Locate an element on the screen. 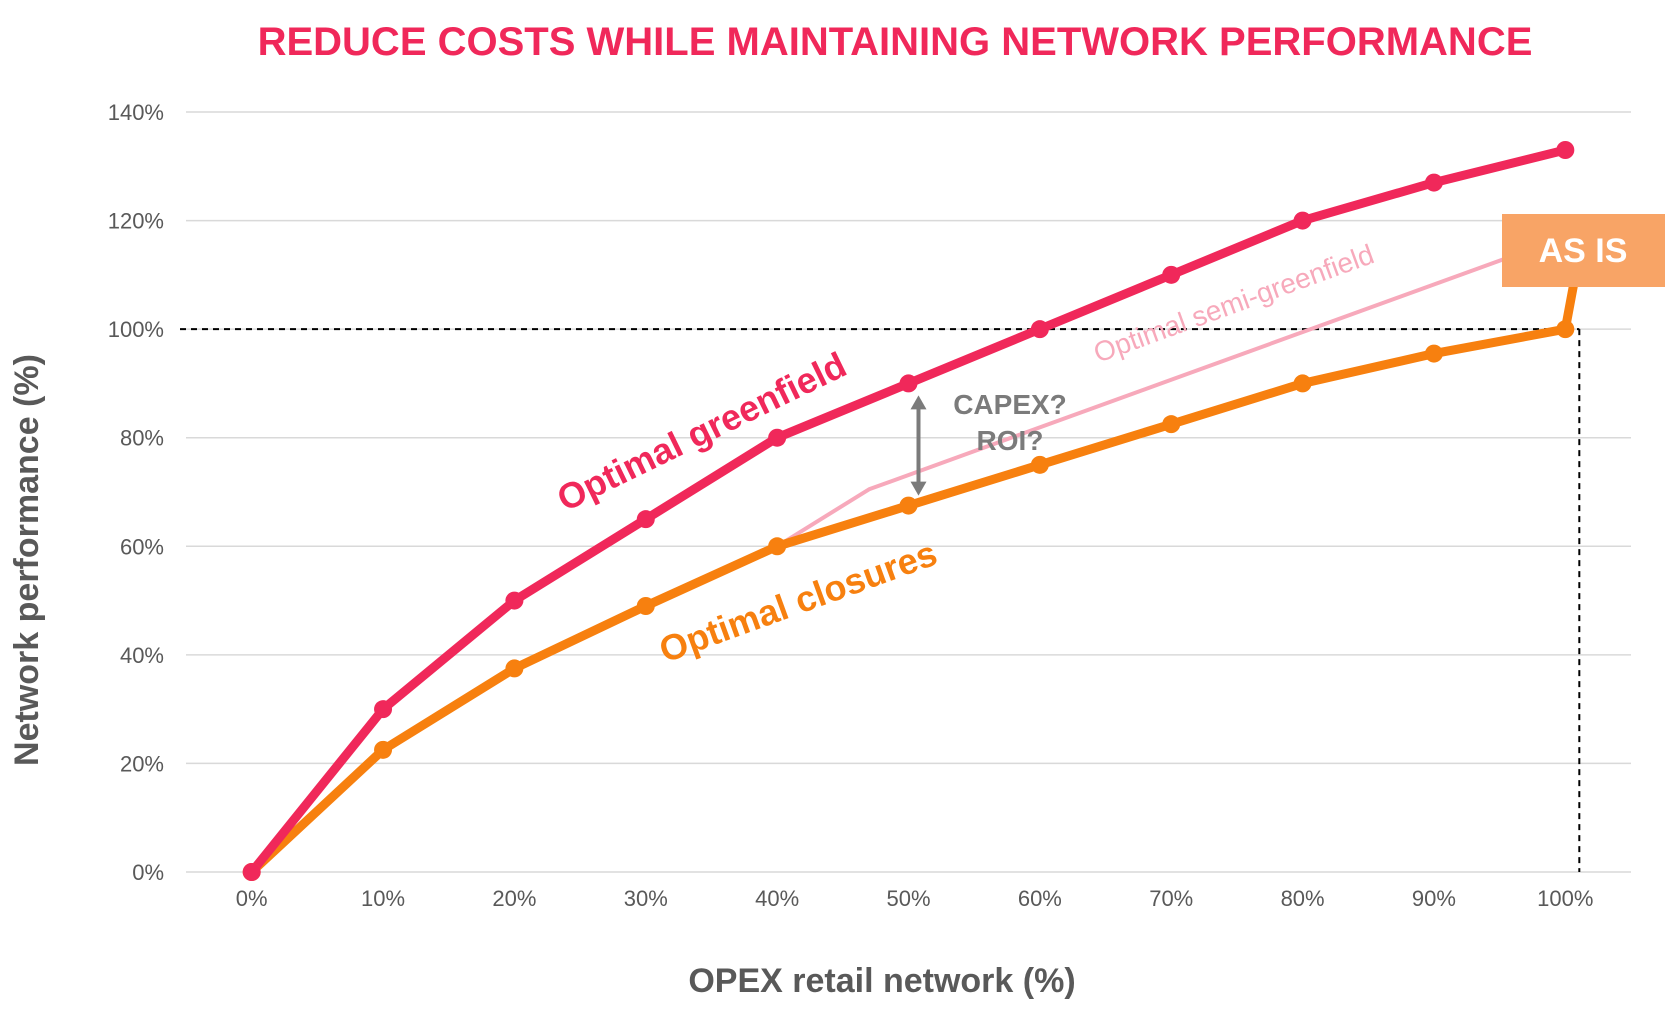  x-axis-label: OPEX retail network (%) is located at coordinates (881, 981).